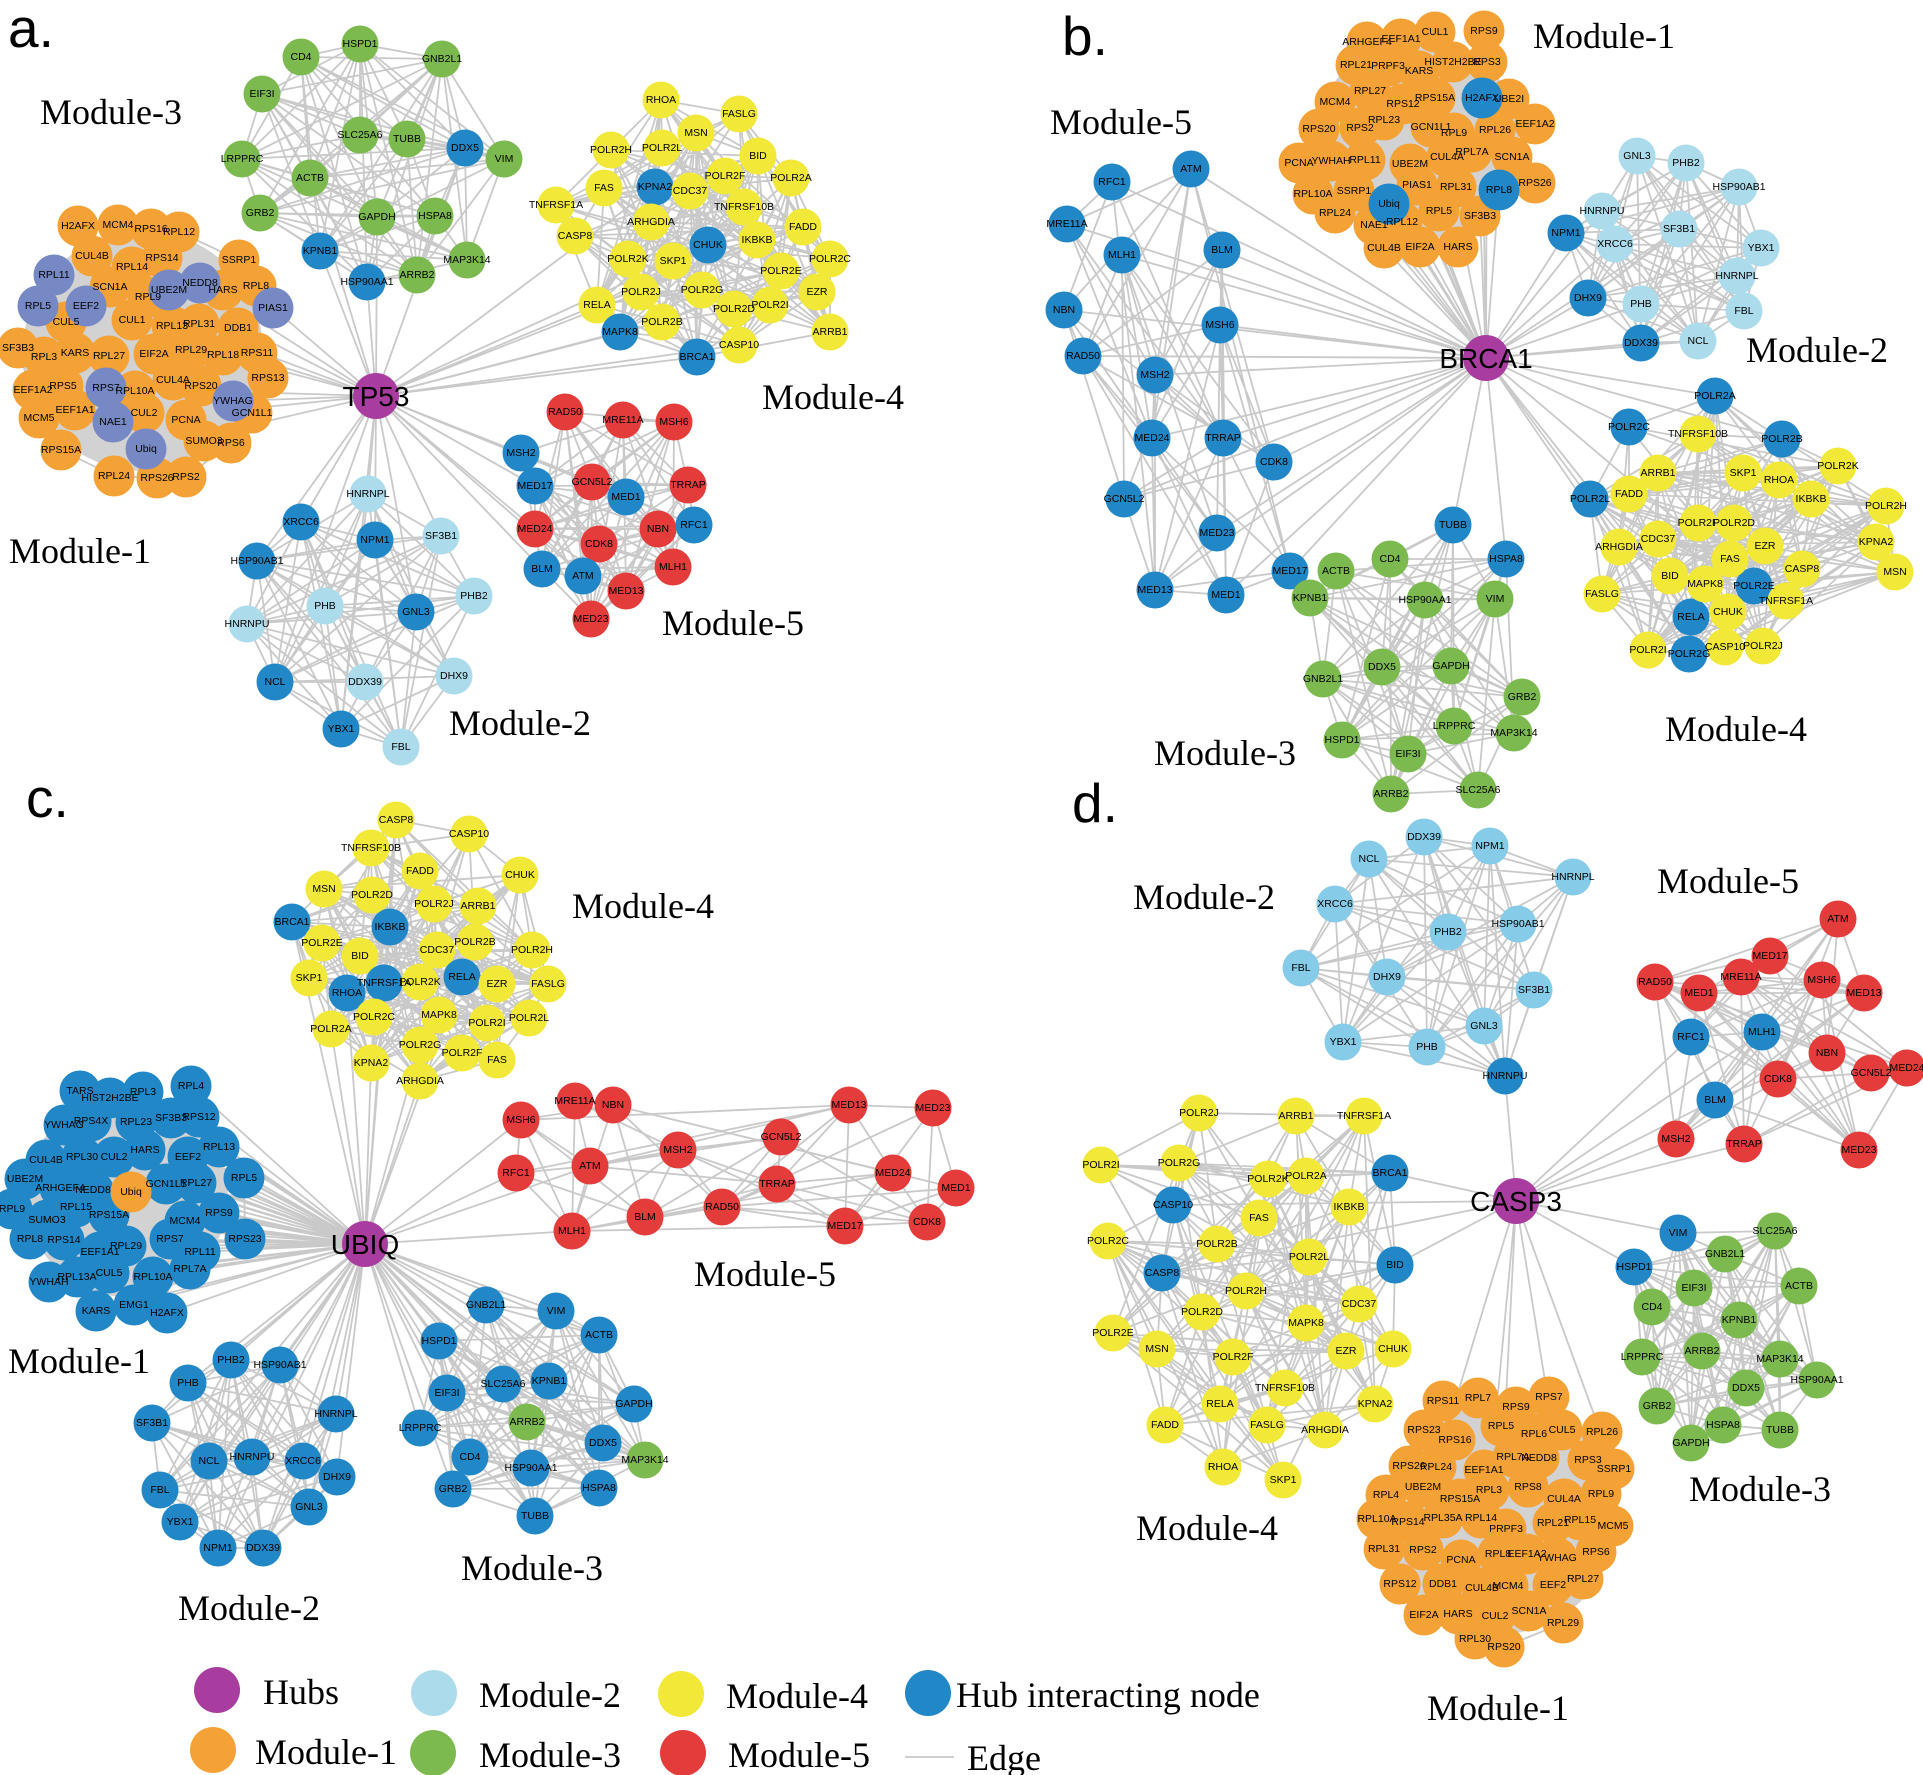 The width and height of the screenshot is (1923, 1775). Describe the element at coordinates (173, 380) in the screenshot. I see `svg-text: CUL4A` at that location.